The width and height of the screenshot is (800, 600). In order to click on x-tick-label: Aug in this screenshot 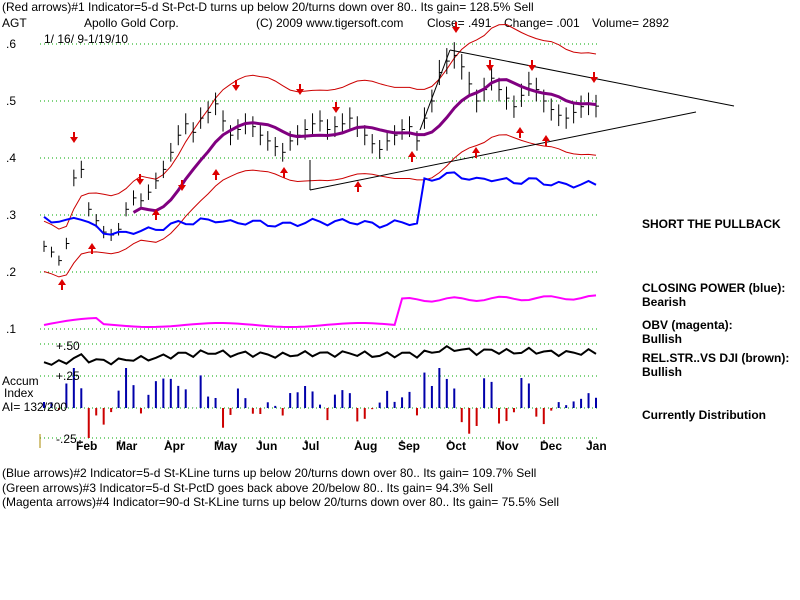, I will do `click(365, 446)`.